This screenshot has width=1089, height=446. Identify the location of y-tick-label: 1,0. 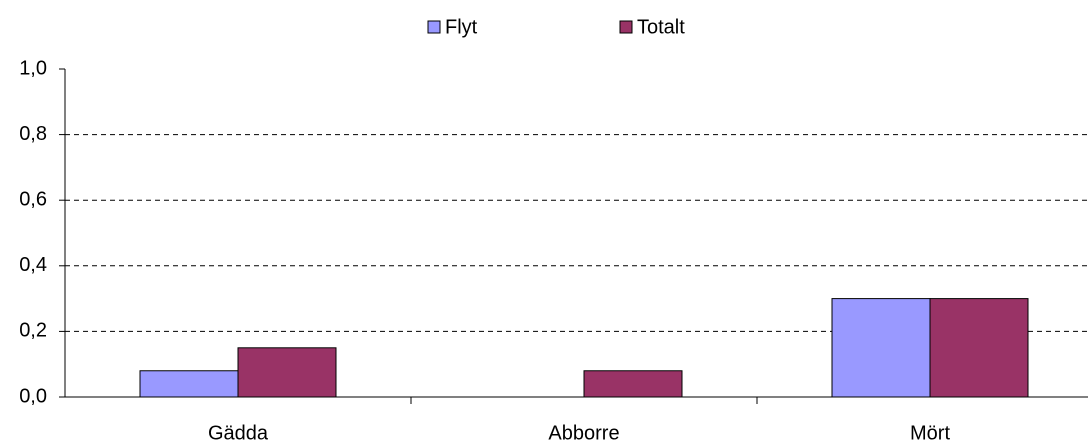
(33, 68).